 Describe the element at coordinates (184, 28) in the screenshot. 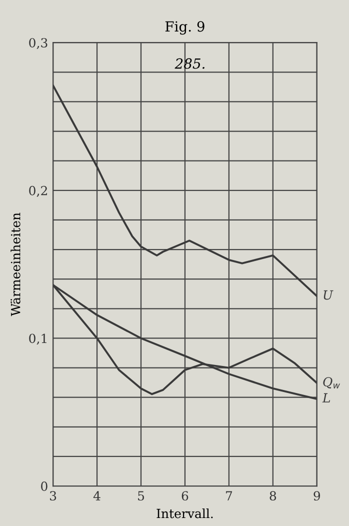

I see `chart-title: Fig. 9` at that location.